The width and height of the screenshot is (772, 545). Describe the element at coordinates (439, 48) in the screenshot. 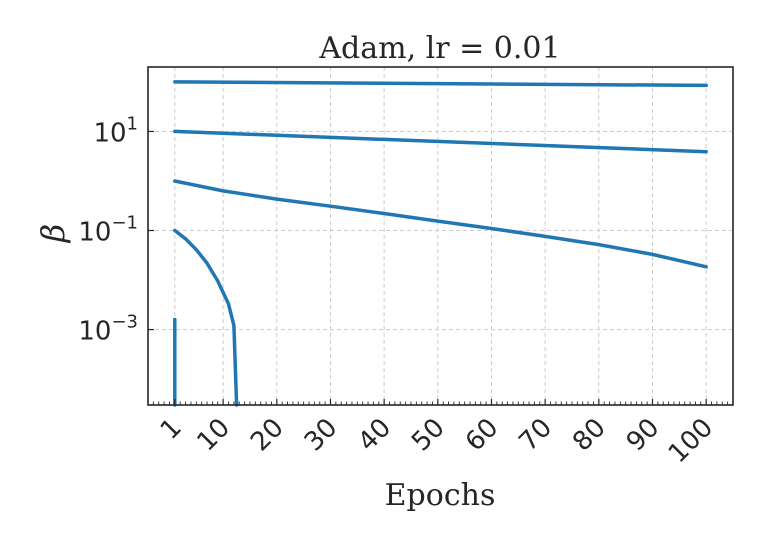

I see `chart-title: Adam, lr = 0.01` at that location.